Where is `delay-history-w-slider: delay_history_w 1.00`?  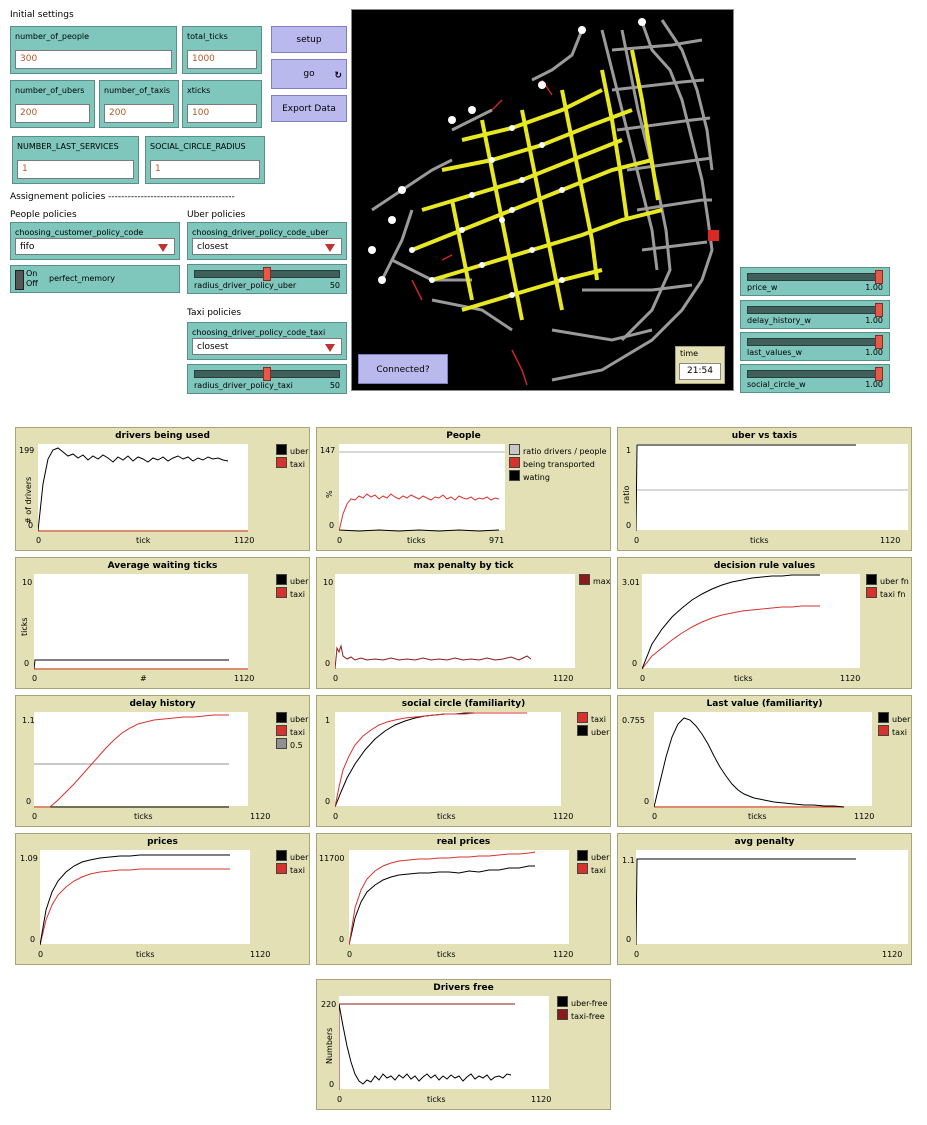
delay-history-w-slider: delay_history_w 1.00 is located at coordinates (815, 314).